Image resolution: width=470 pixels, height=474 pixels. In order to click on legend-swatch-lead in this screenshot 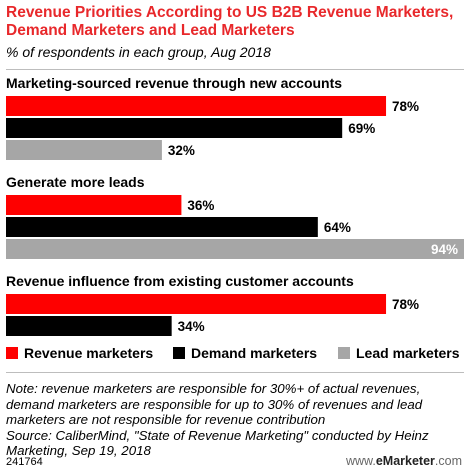, I will do `click(344, 353)`.